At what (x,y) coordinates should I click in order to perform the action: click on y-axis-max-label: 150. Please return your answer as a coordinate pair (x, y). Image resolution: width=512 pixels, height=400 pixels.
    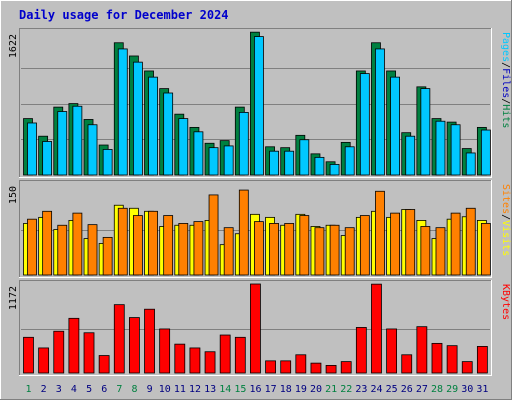
    Looking at the image, I should click on (13, 195).